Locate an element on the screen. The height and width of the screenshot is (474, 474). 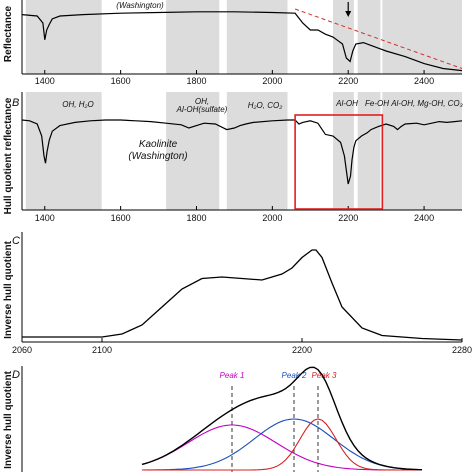
panel-a-tick-label-1: 1600 is located at coordinates (121, 81).